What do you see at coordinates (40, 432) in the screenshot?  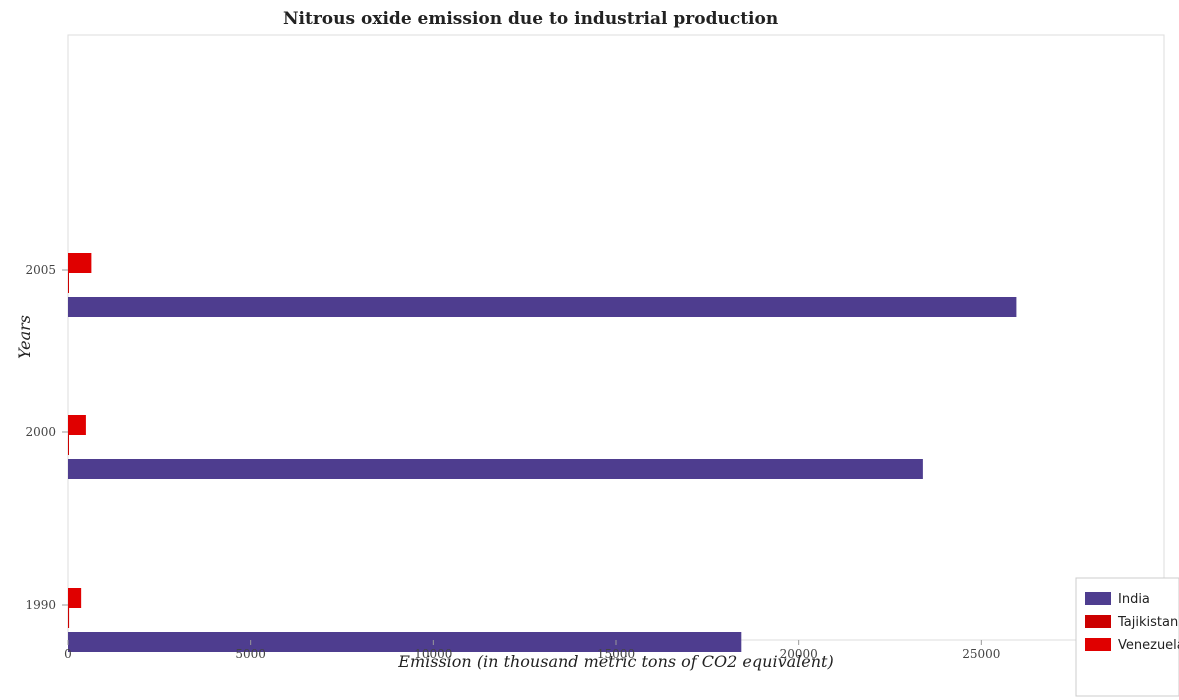 I see `y-tick-label: 2000` at bounding box center [40, 432].